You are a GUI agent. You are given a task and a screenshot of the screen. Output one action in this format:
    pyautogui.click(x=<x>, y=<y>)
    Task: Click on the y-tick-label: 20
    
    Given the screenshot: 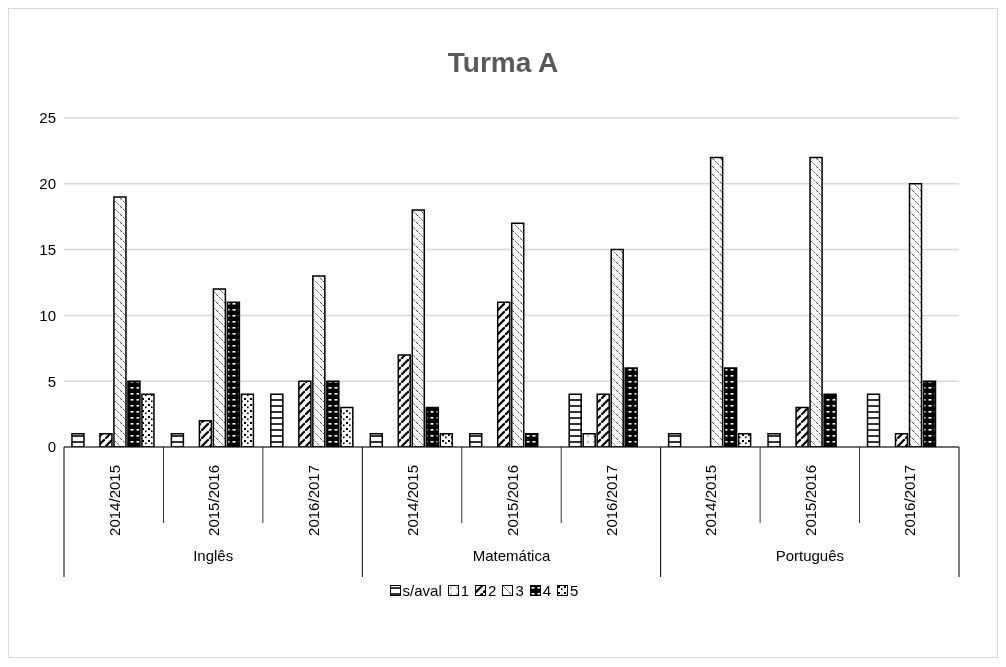 What is the action you would take?
    pyautogui.click(x=47, y=184)
    